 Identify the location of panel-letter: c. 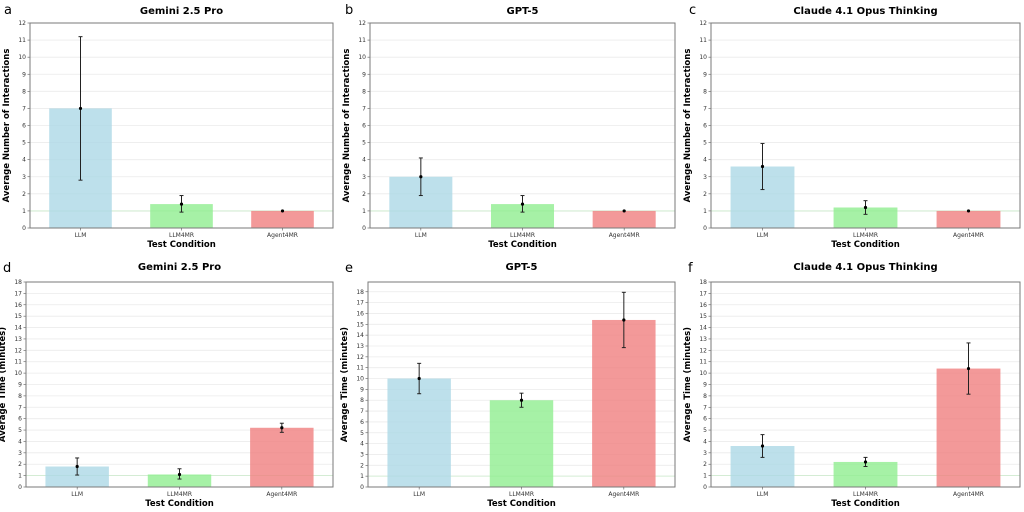
(692, 10).